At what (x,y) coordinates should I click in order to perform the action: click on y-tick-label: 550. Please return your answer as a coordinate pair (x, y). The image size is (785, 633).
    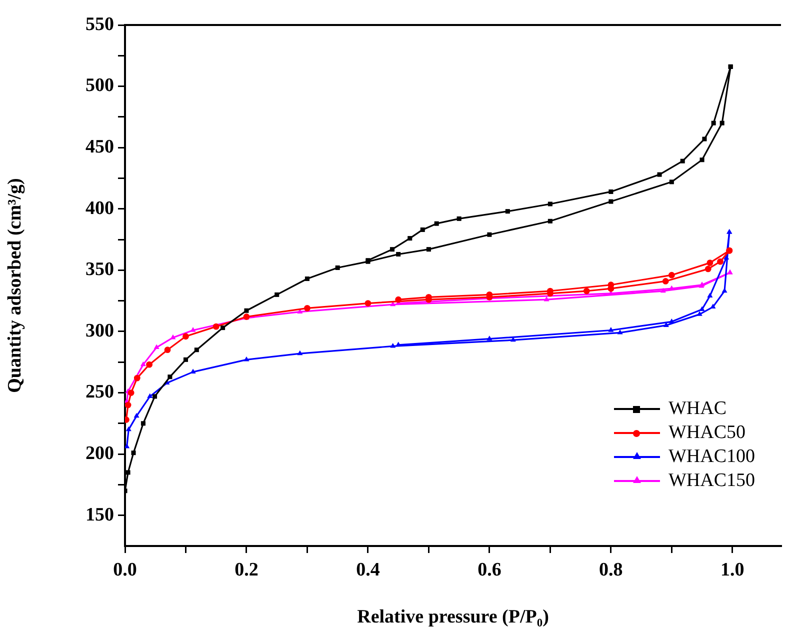
    Looking at the image, I should click on (100, 24).